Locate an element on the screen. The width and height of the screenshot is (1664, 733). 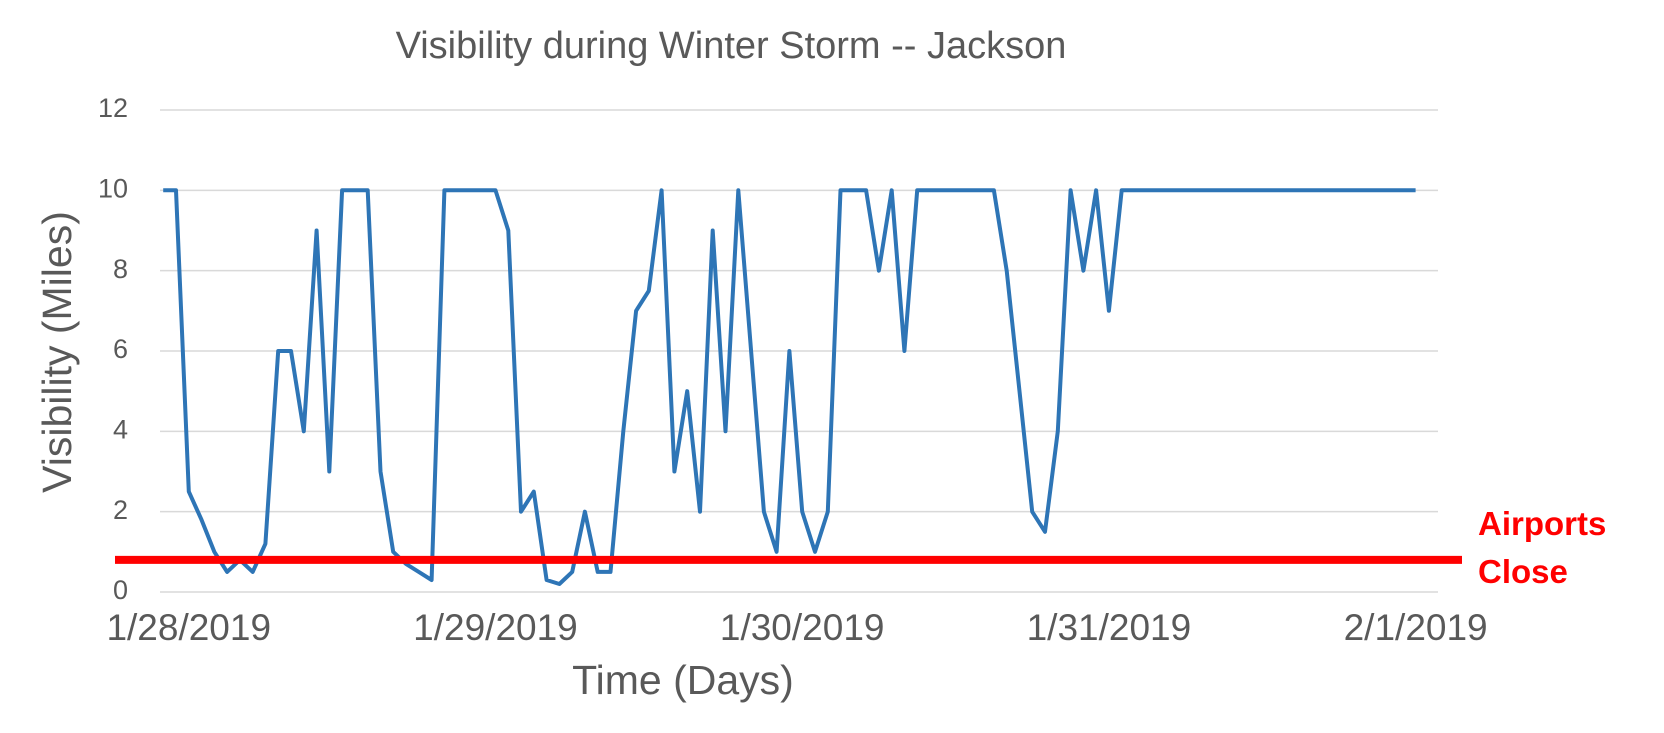
y-tick-label: 2 is located at coordinates (120, 510).